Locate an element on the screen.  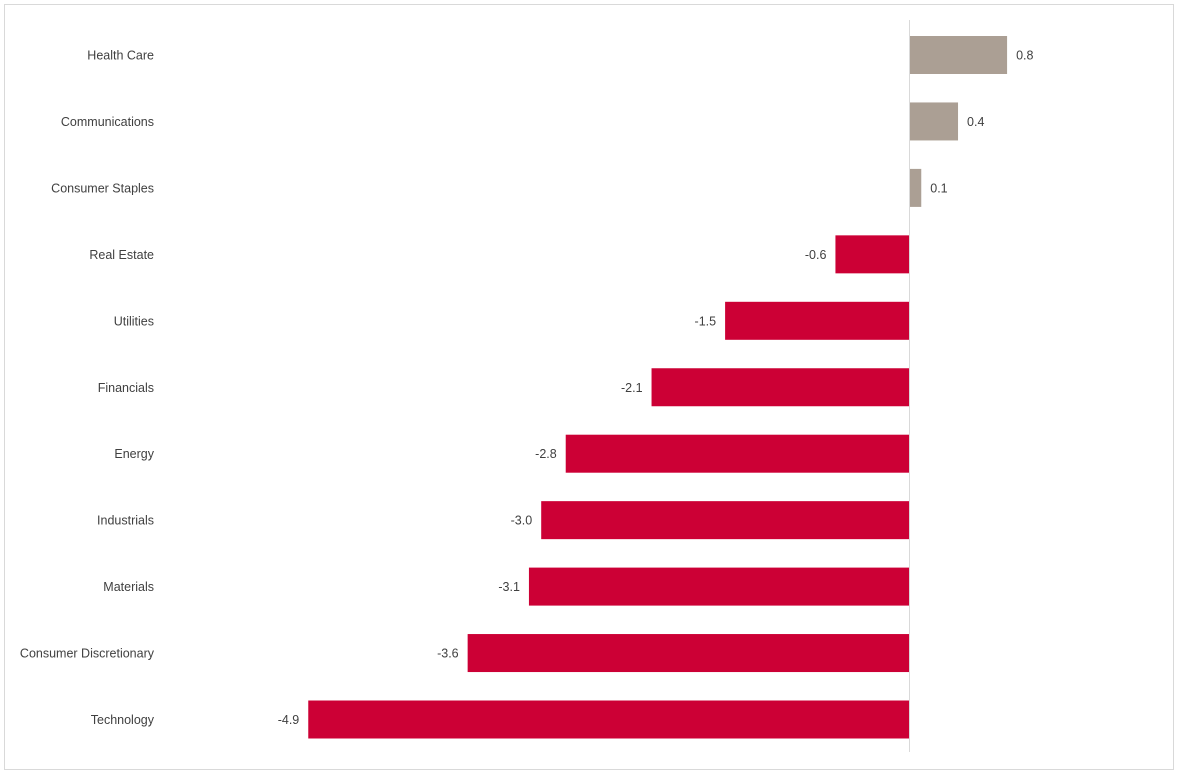
bar-real-estate is located at coordinates (872, 254).